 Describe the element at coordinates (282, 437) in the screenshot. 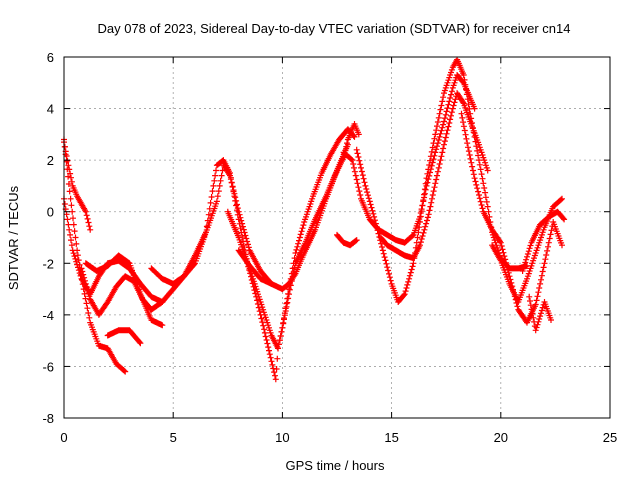

I see `x-tick-label: 10` at that location.